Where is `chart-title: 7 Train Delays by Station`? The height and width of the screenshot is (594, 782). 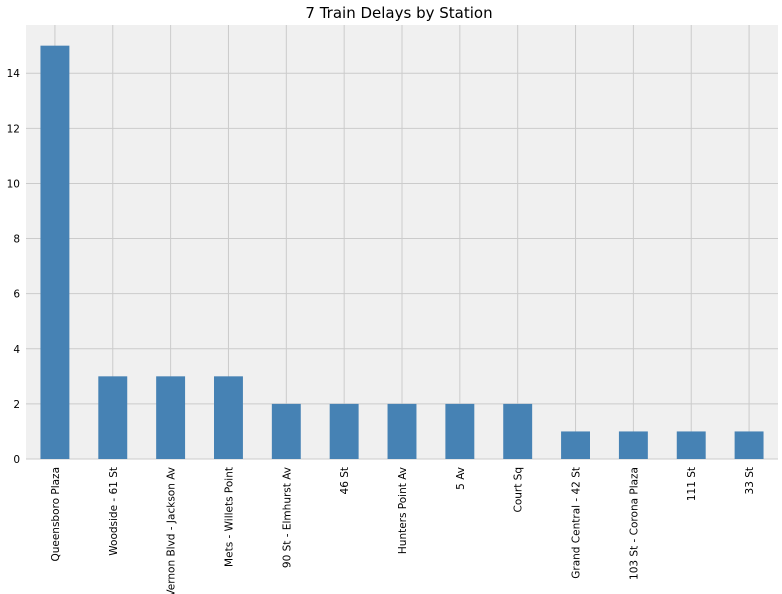
chart-title: 7 Train Delays by Station is located at coordinates (398, 13).